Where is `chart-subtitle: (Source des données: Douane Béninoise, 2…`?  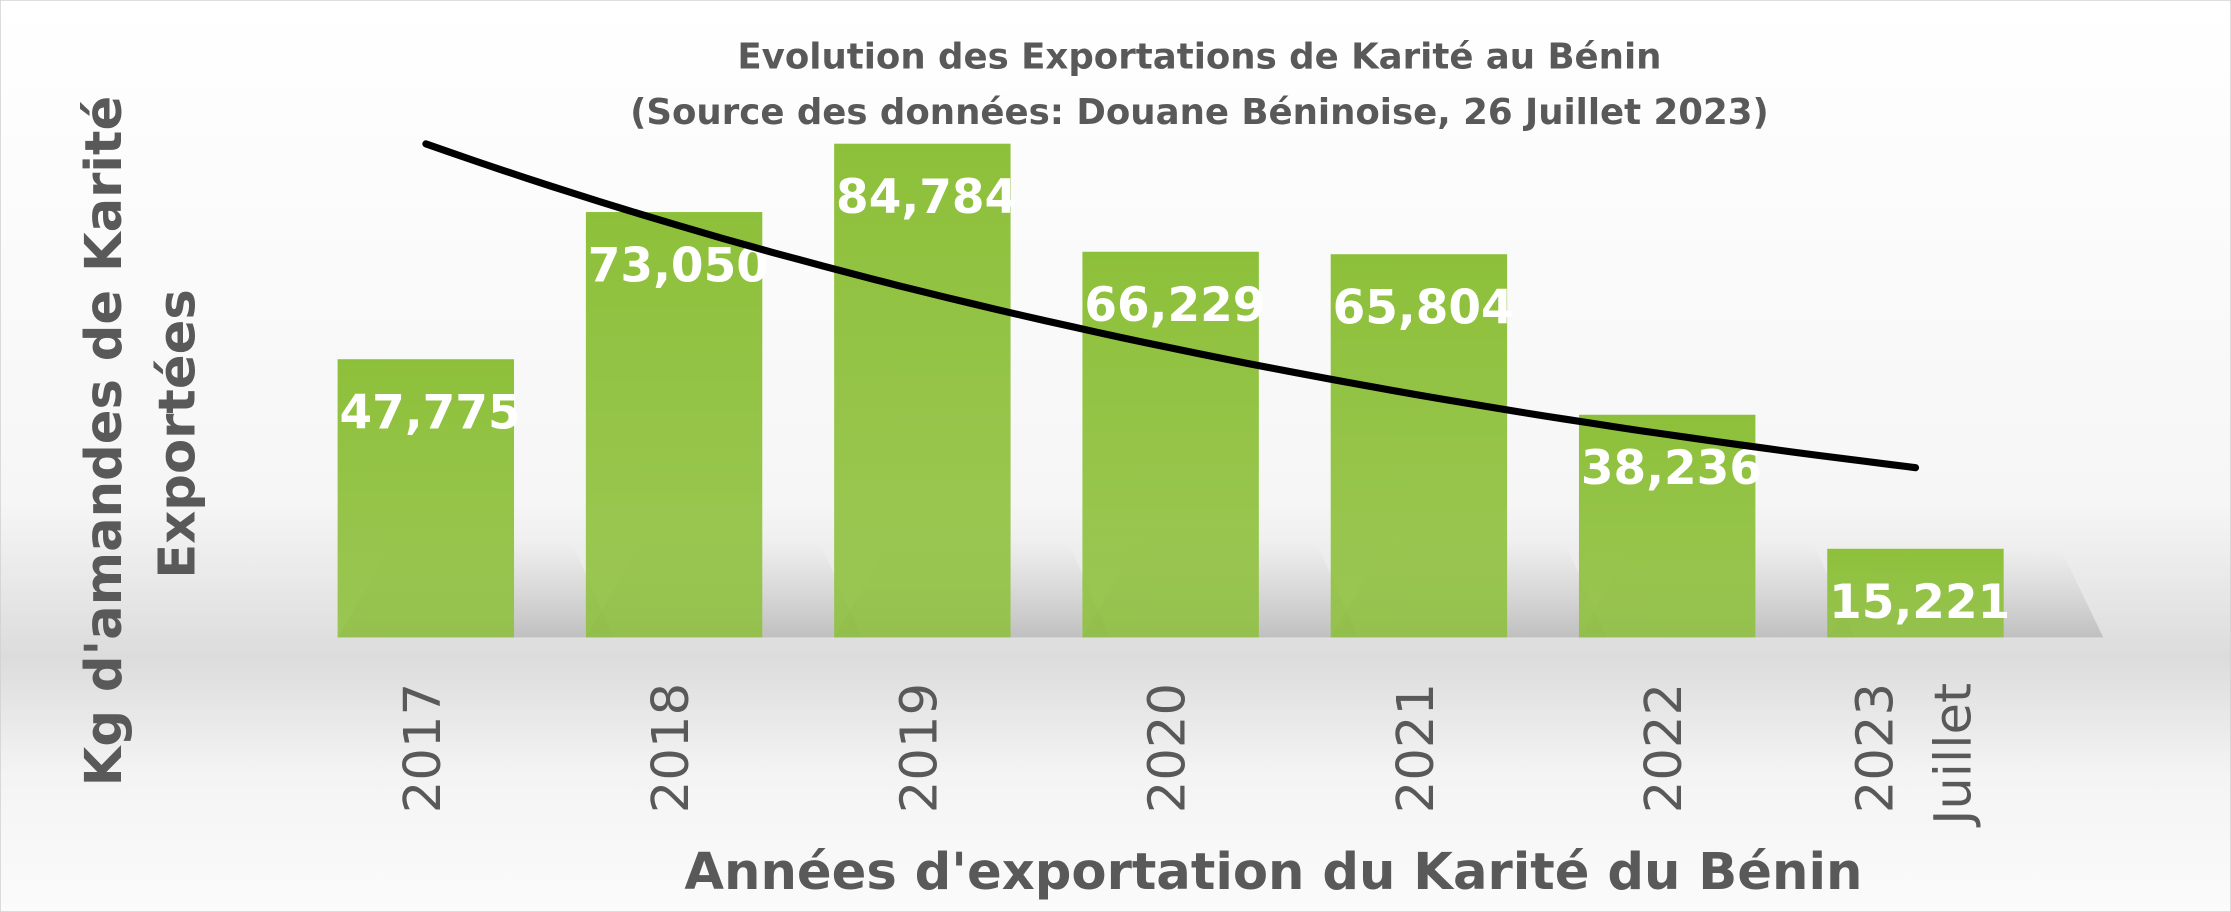
chart-subtitle: (Source des données: Douane Béninoise, 2… is located at coordinates (1199, 112).